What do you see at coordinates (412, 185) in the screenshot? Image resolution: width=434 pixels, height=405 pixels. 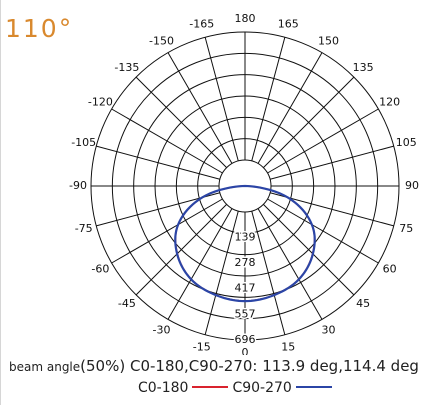 I see `angle-label: 90` at bounding box center [412, 185].